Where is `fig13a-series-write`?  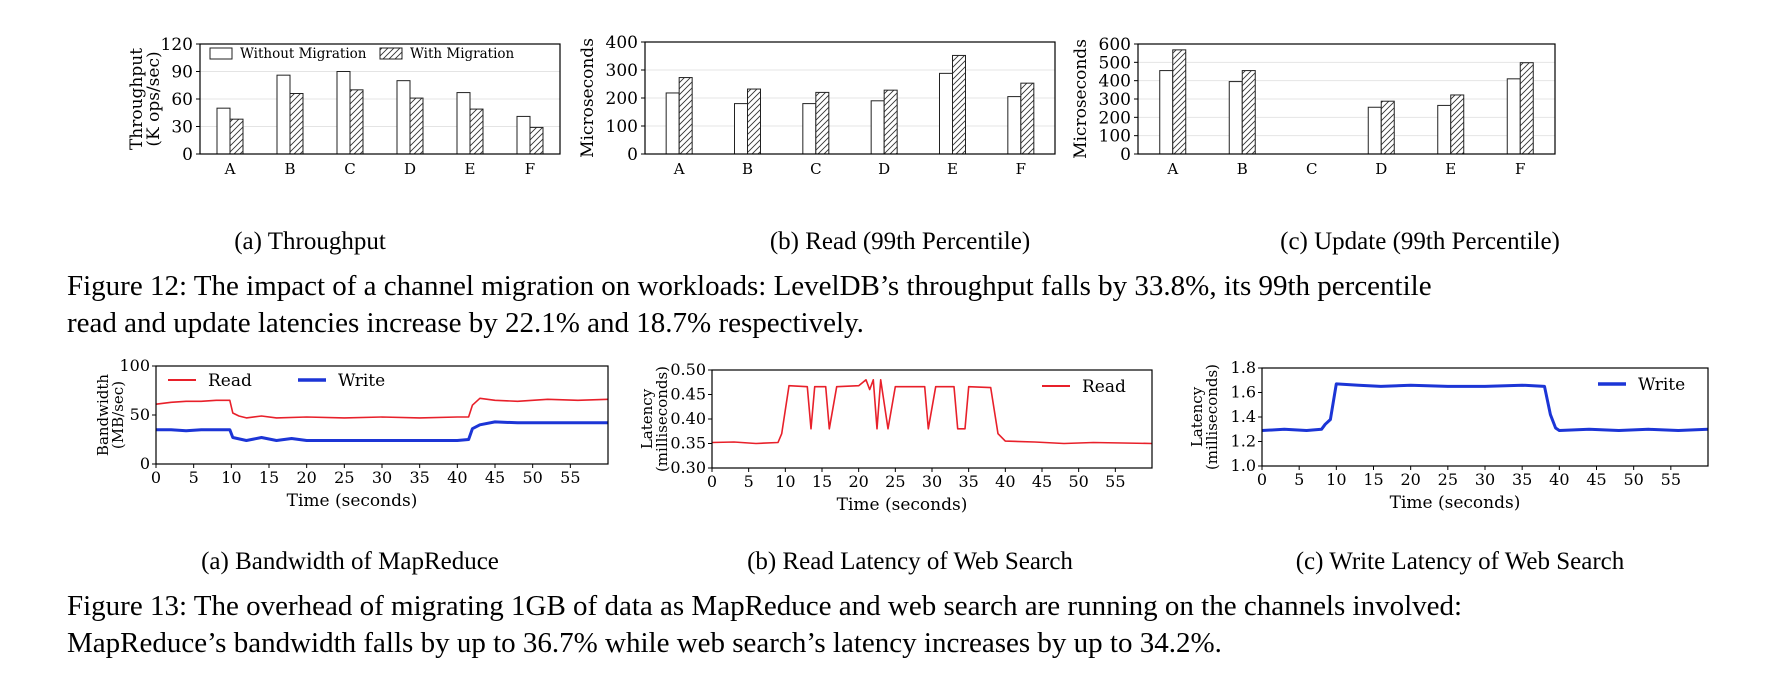 fig13a-series-write is located at coordinates (382, 431).